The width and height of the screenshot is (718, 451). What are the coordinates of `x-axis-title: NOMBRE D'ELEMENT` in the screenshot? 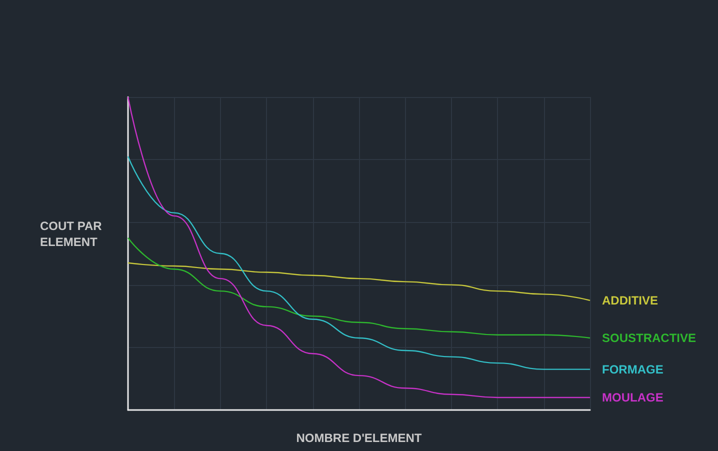 It's located at (359, 438).